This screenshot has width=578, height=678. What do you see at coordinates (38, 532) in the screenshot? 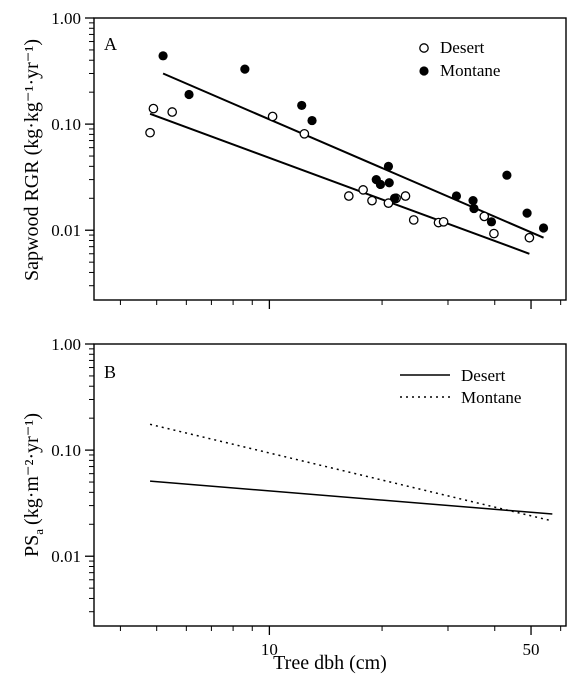
I see `panel-b-y-label-sub: a` at bounding box center [38, 532].